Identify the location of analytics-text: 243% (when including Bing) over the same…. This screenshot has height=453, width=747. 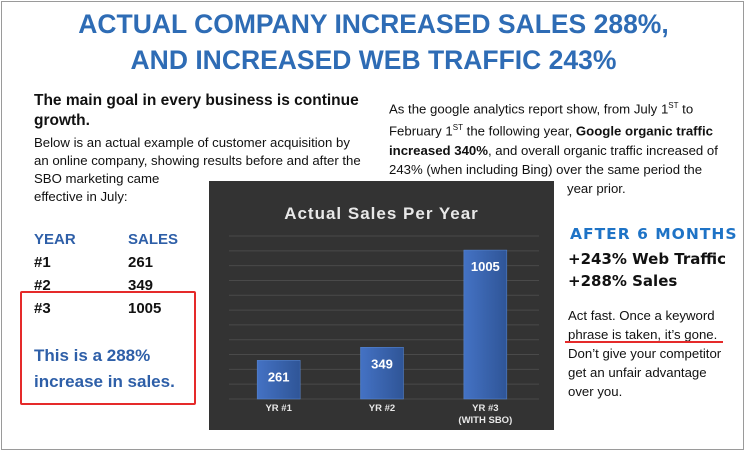
(546, 169).